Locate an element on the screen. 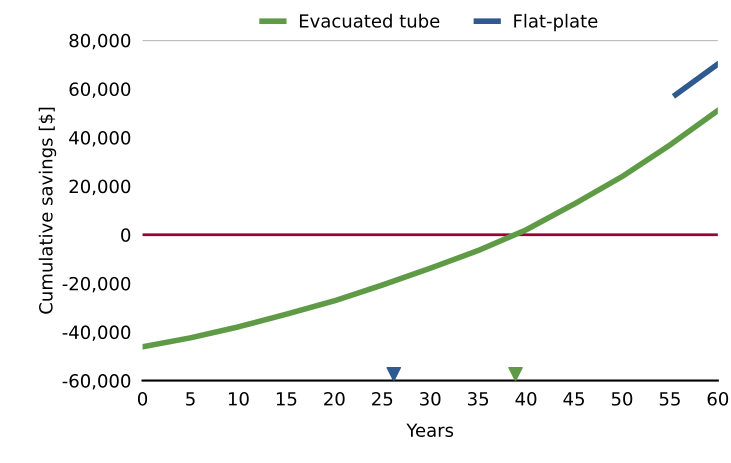 The image size is (731, 463). x-tick-label: 50 is located at coordinates (622, 399).